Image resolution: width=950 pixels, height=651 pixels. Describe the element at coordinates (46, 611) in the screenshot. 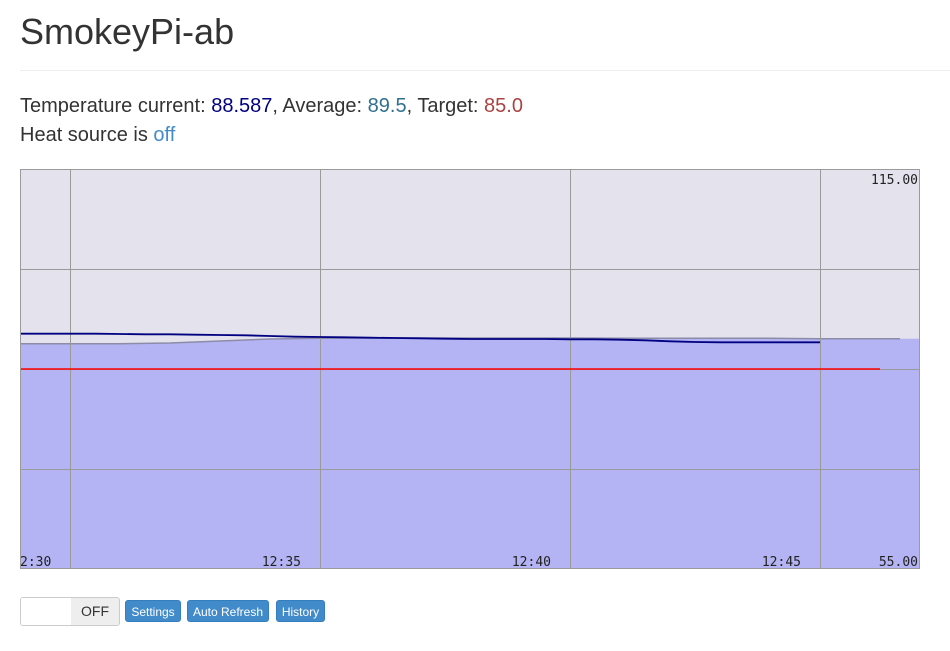

I see `toggle-handle` at that location.